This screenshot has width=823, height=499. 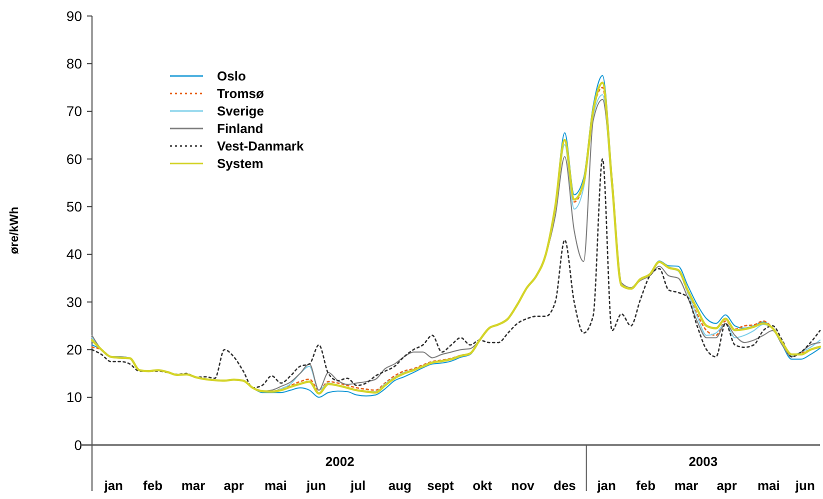 What do you see at coordinates (231, 76) in the screenshot?
I see `legend-label: Oslo` at bounding box center [231, 76].